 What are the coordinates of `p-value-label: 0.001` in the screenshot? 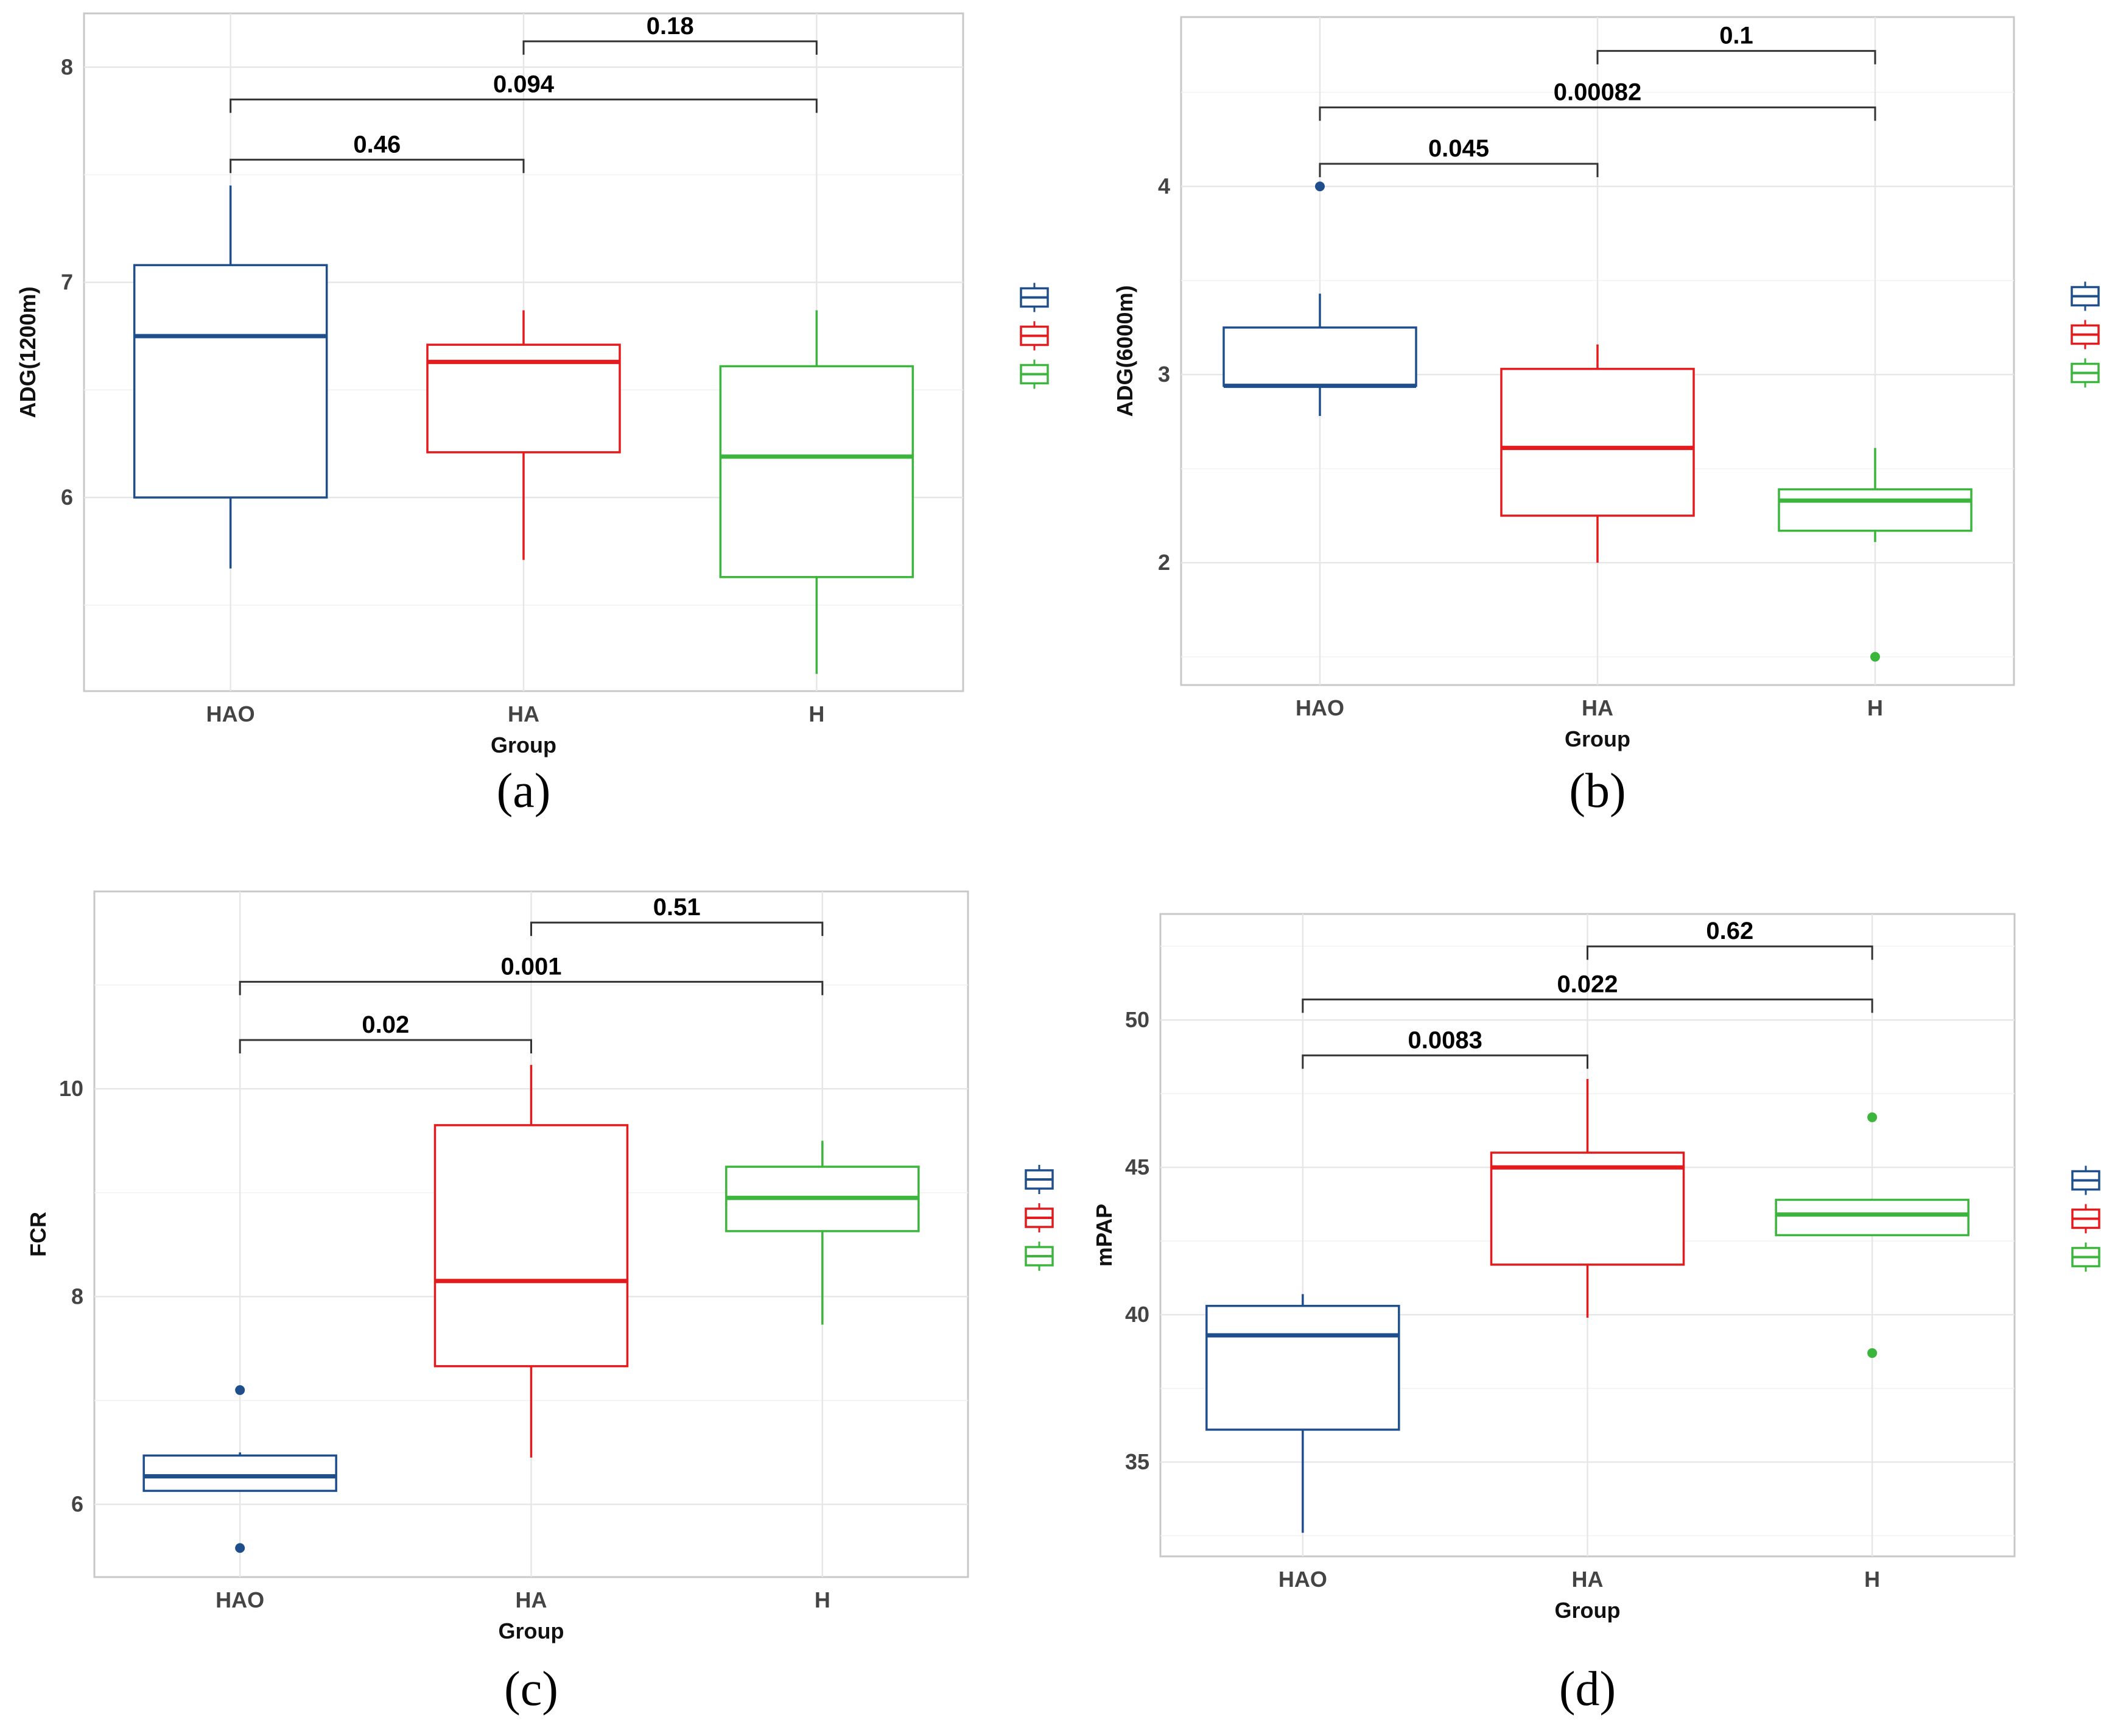 It's located at (530, 966).